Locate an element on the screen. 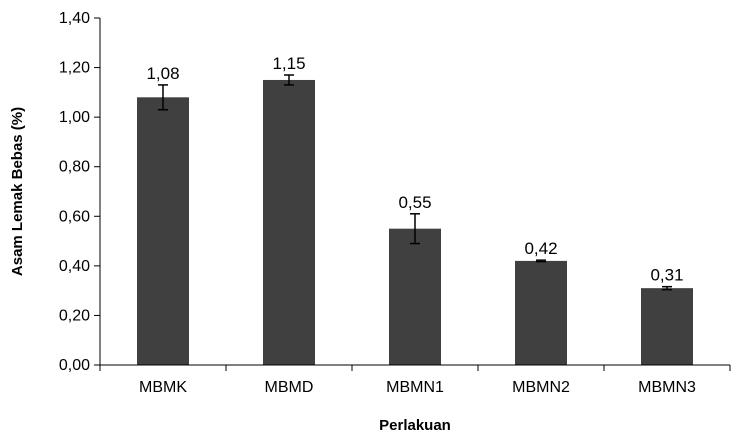  y-tick-label: 1,00 is located at coordinates (74, 117).